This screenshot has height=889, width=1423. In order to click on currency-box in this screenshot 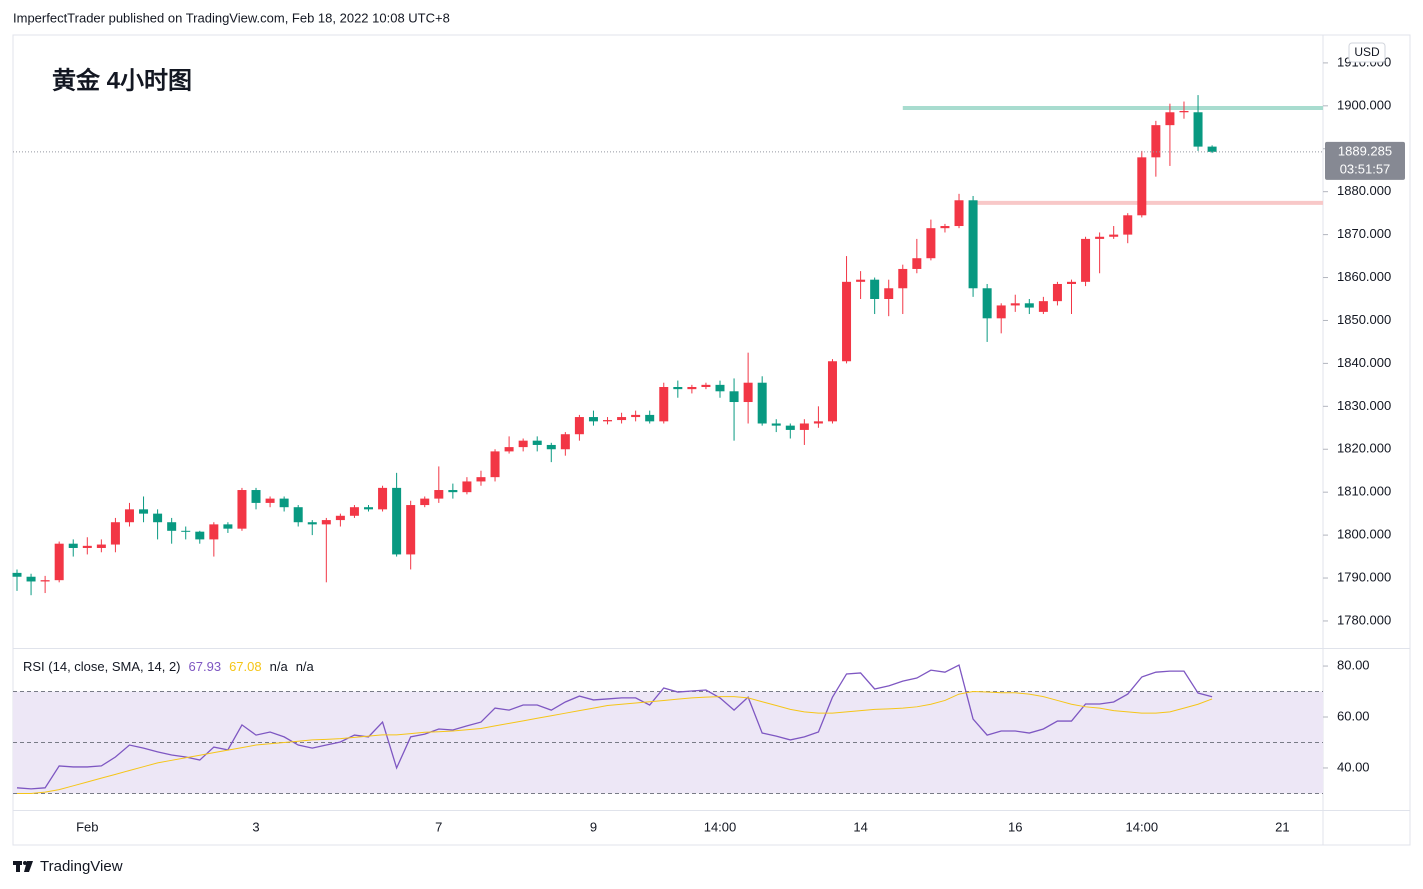, I will do `click(1367, 52)`.